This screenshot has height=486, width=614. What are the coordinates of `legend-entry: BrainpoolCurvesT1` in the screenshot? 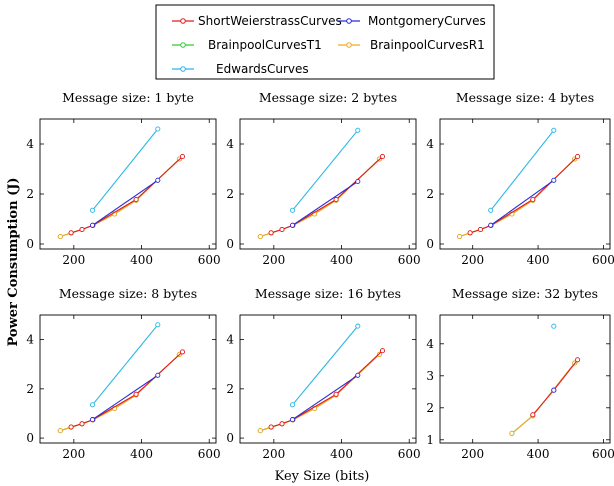 It's located at (247, 45).